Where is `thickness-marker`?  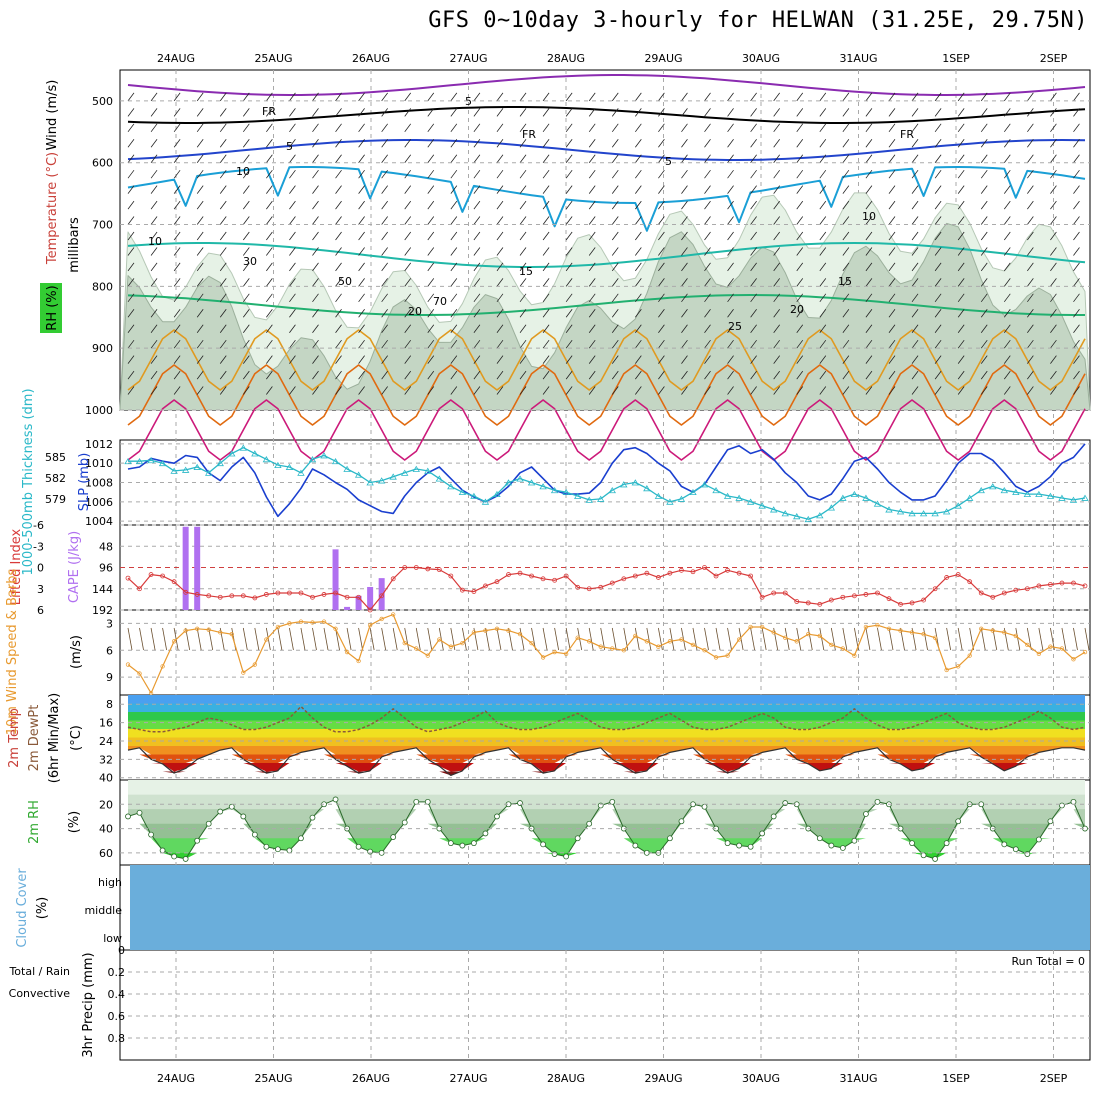
thickness-marker is located at coordinates (462, 492).